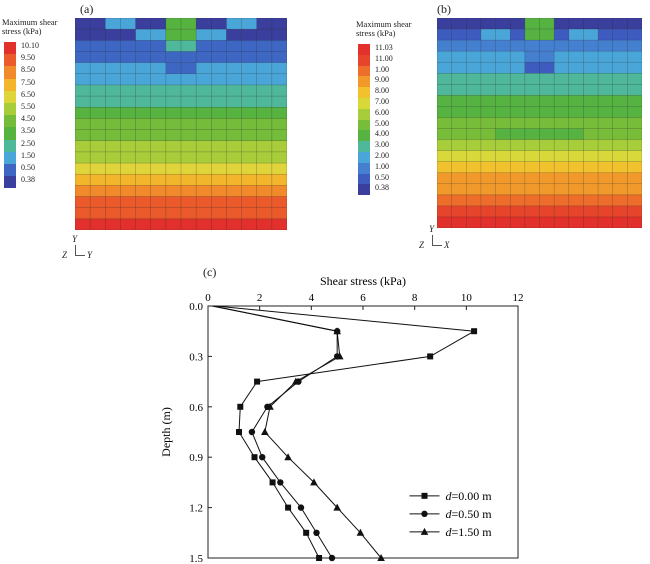  What do you see at coordinates (196, 408) in the screenshot?
I see `y-tick-label: 0.6` at bounding box center [196, 408].